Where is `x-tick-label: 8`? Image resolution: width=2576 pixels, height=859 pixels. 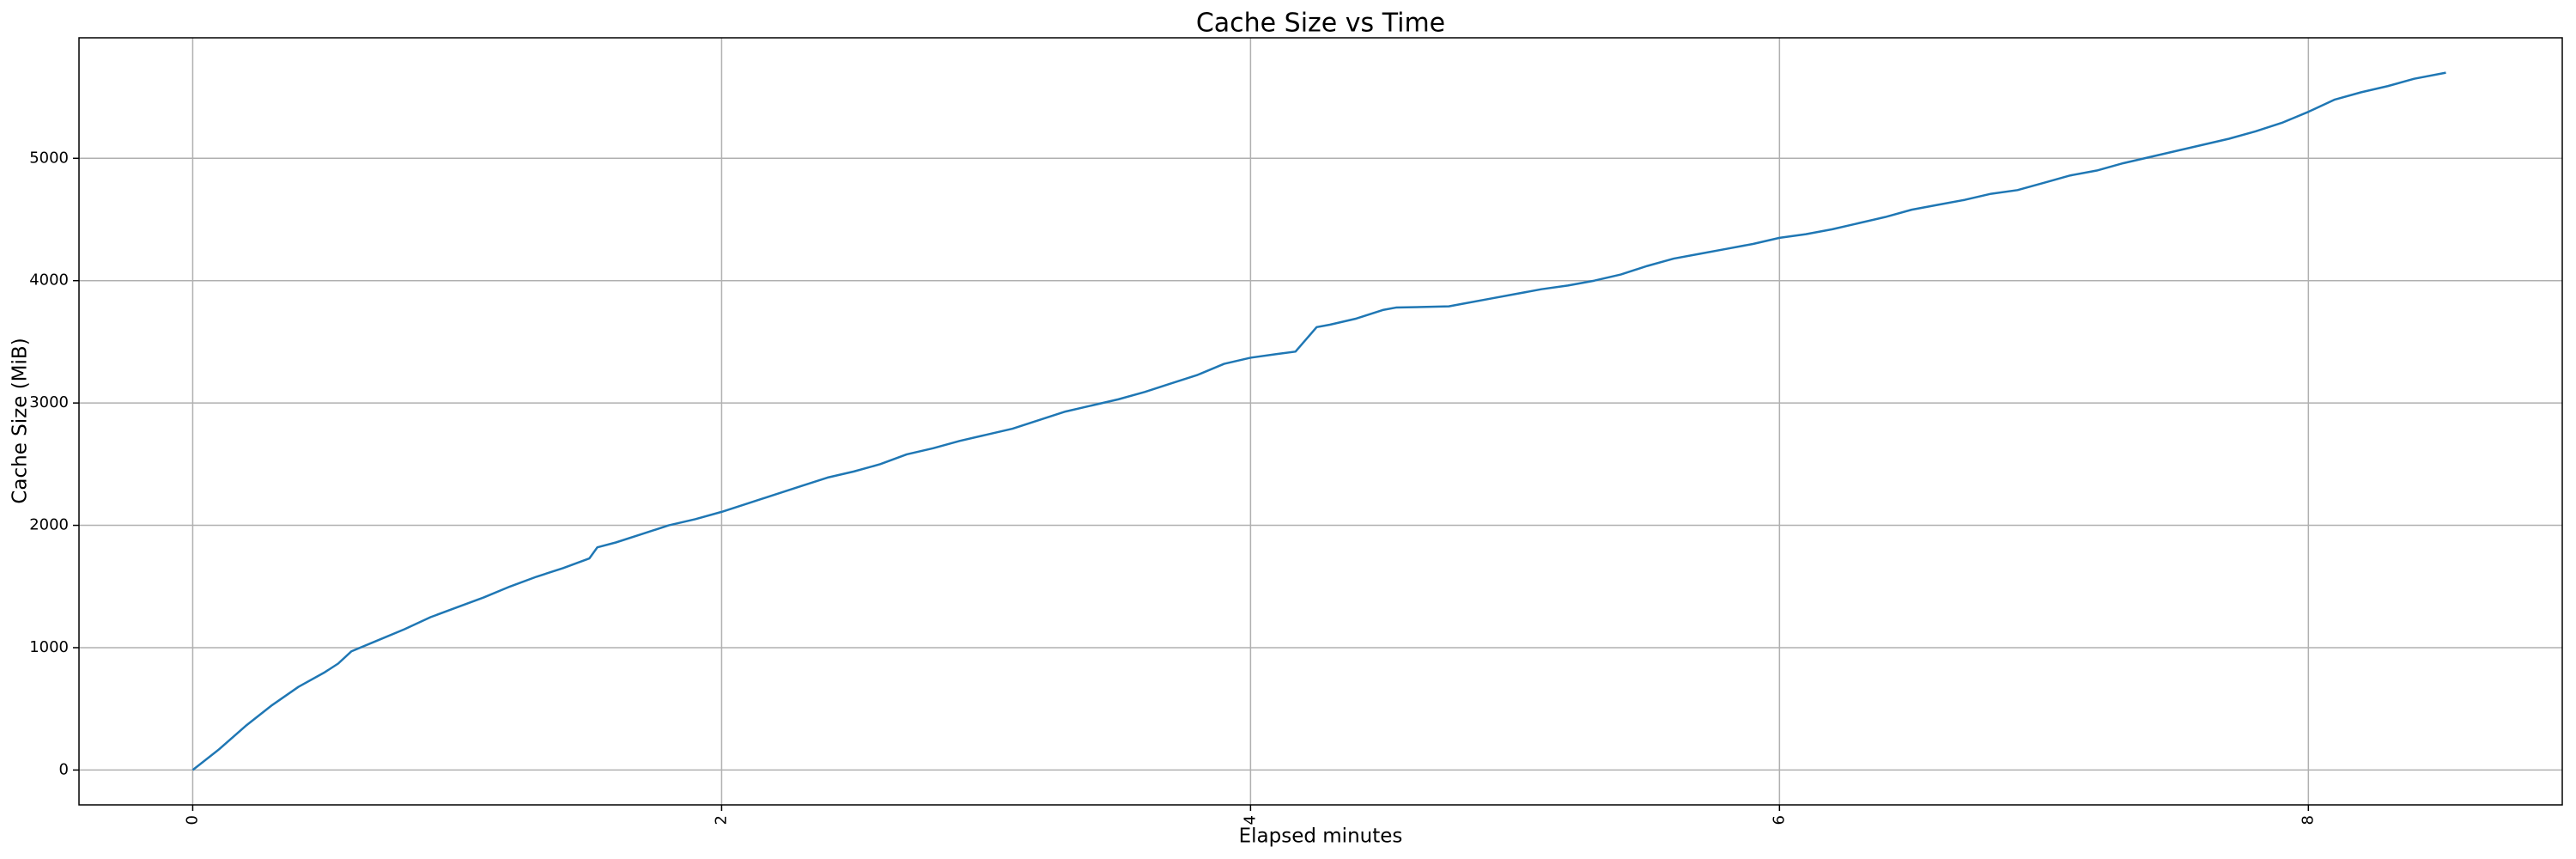 x-tick-label: 8 is located at coordinates (2308, 820).